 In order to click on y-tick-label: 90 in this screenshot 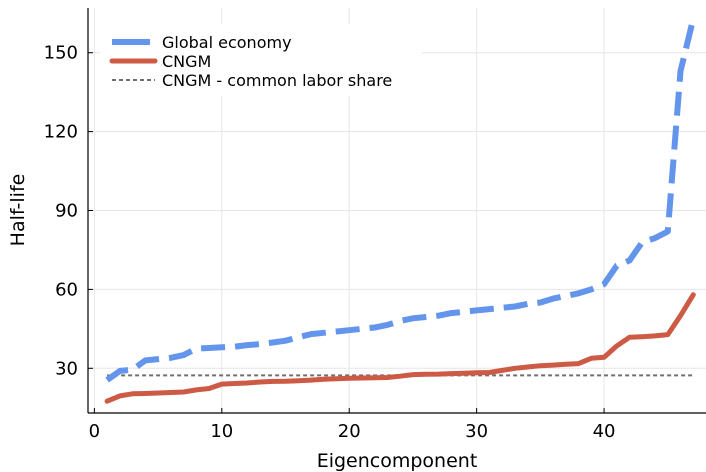, I will do `click(66, 211)`.